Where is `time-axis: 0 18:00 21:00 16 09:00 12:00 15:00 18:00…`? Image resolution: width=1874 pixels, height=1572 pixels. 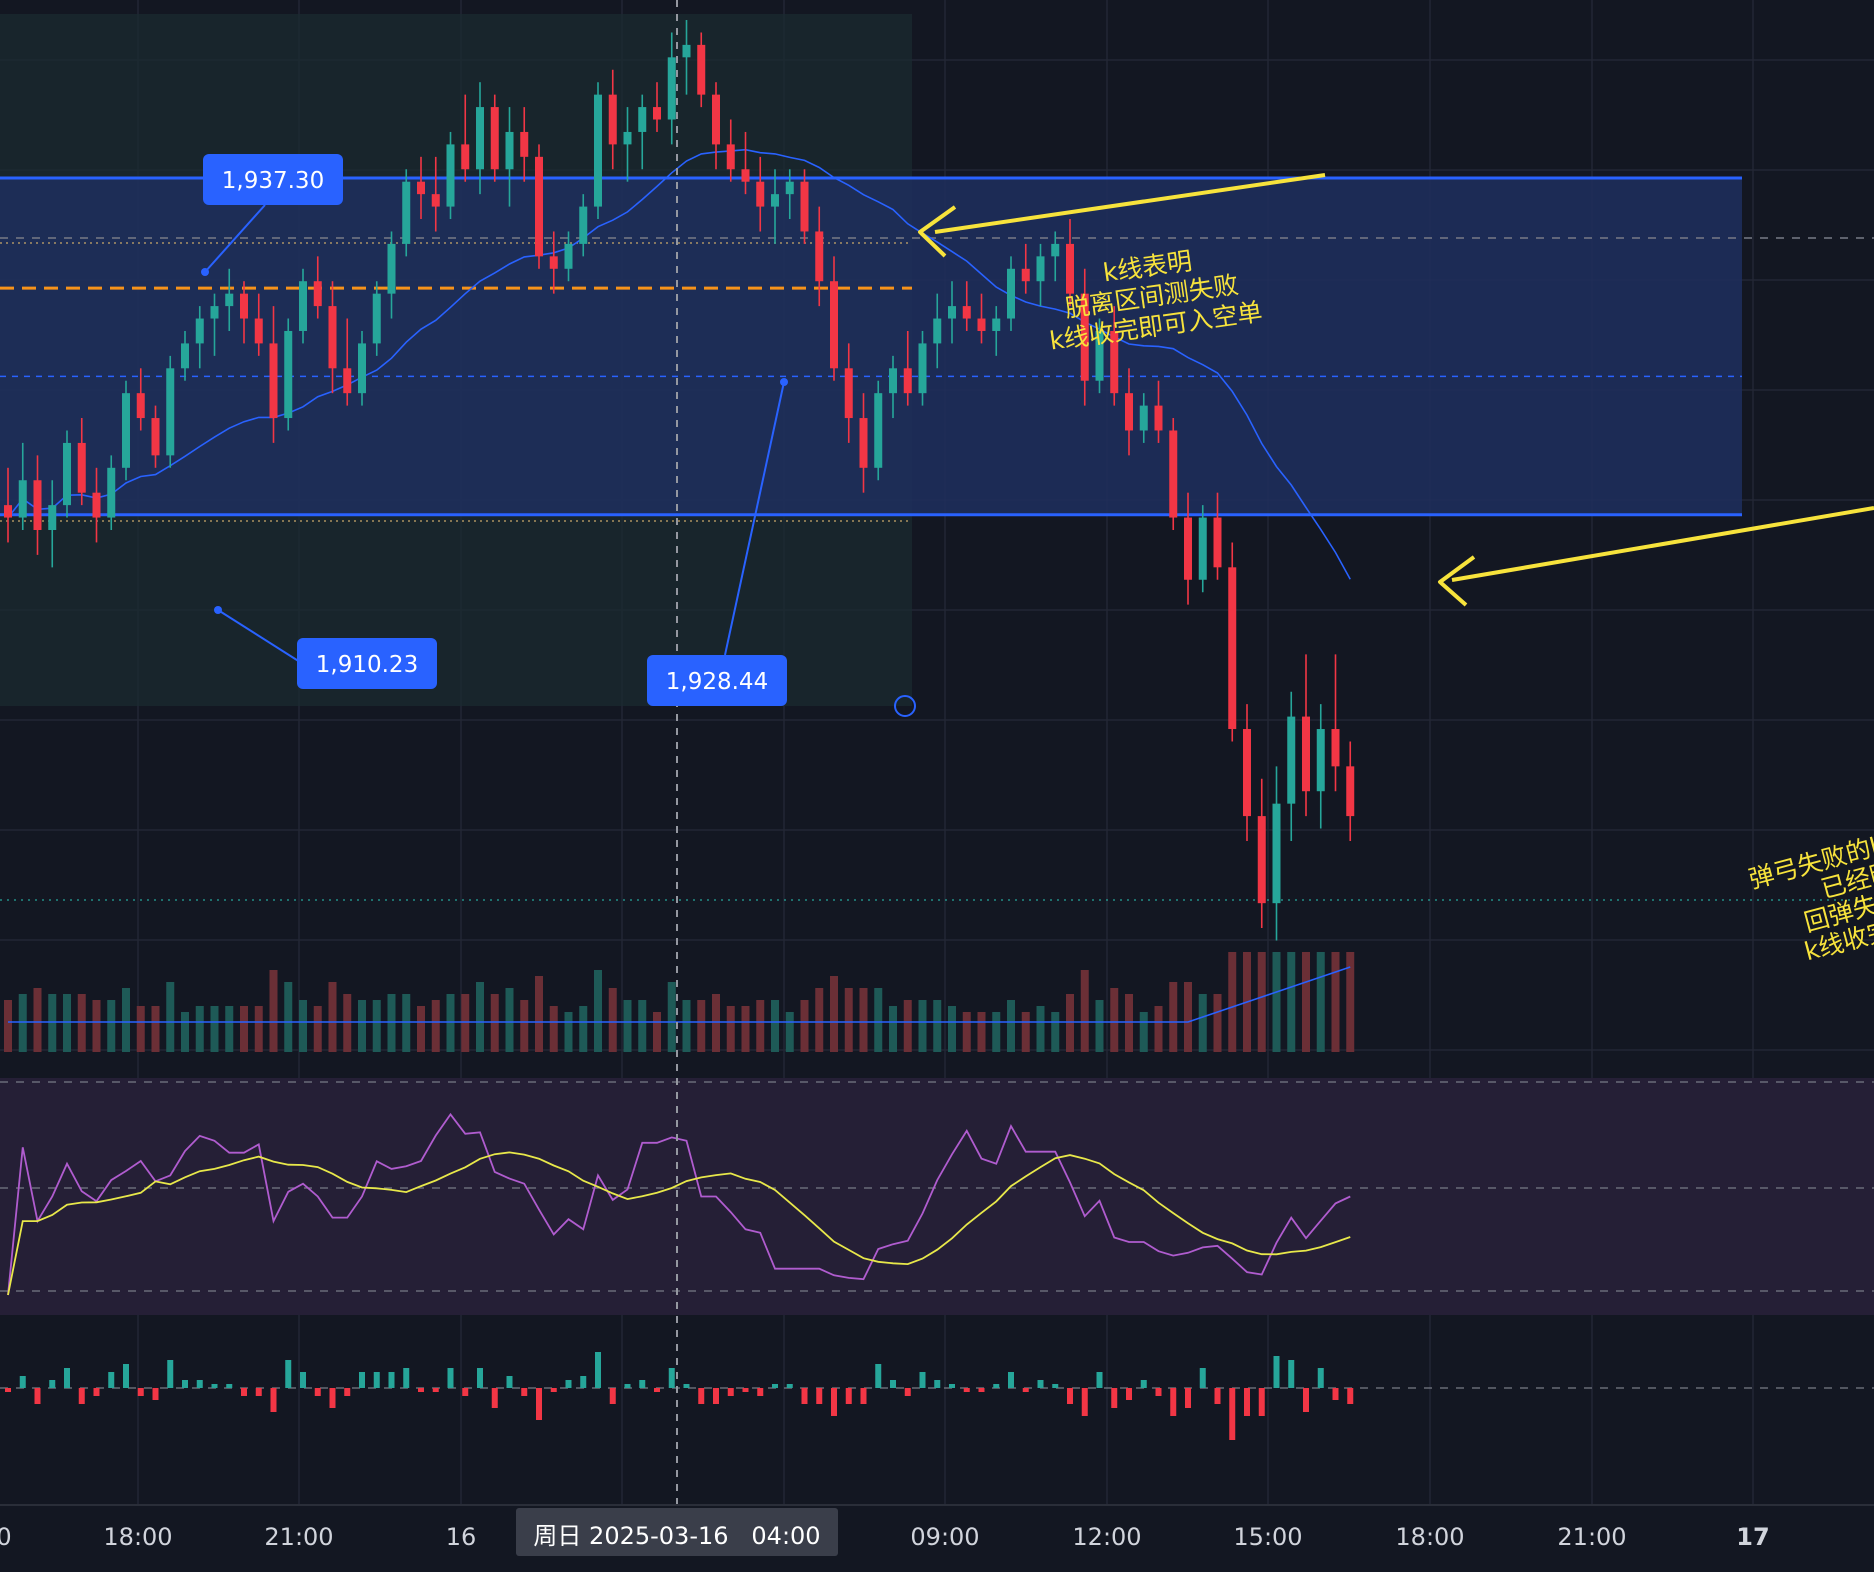 time-axis: 0 18:00 21:00 16 09:00 12:00 15:00 18:00… is located at coordinates (937, 1530).